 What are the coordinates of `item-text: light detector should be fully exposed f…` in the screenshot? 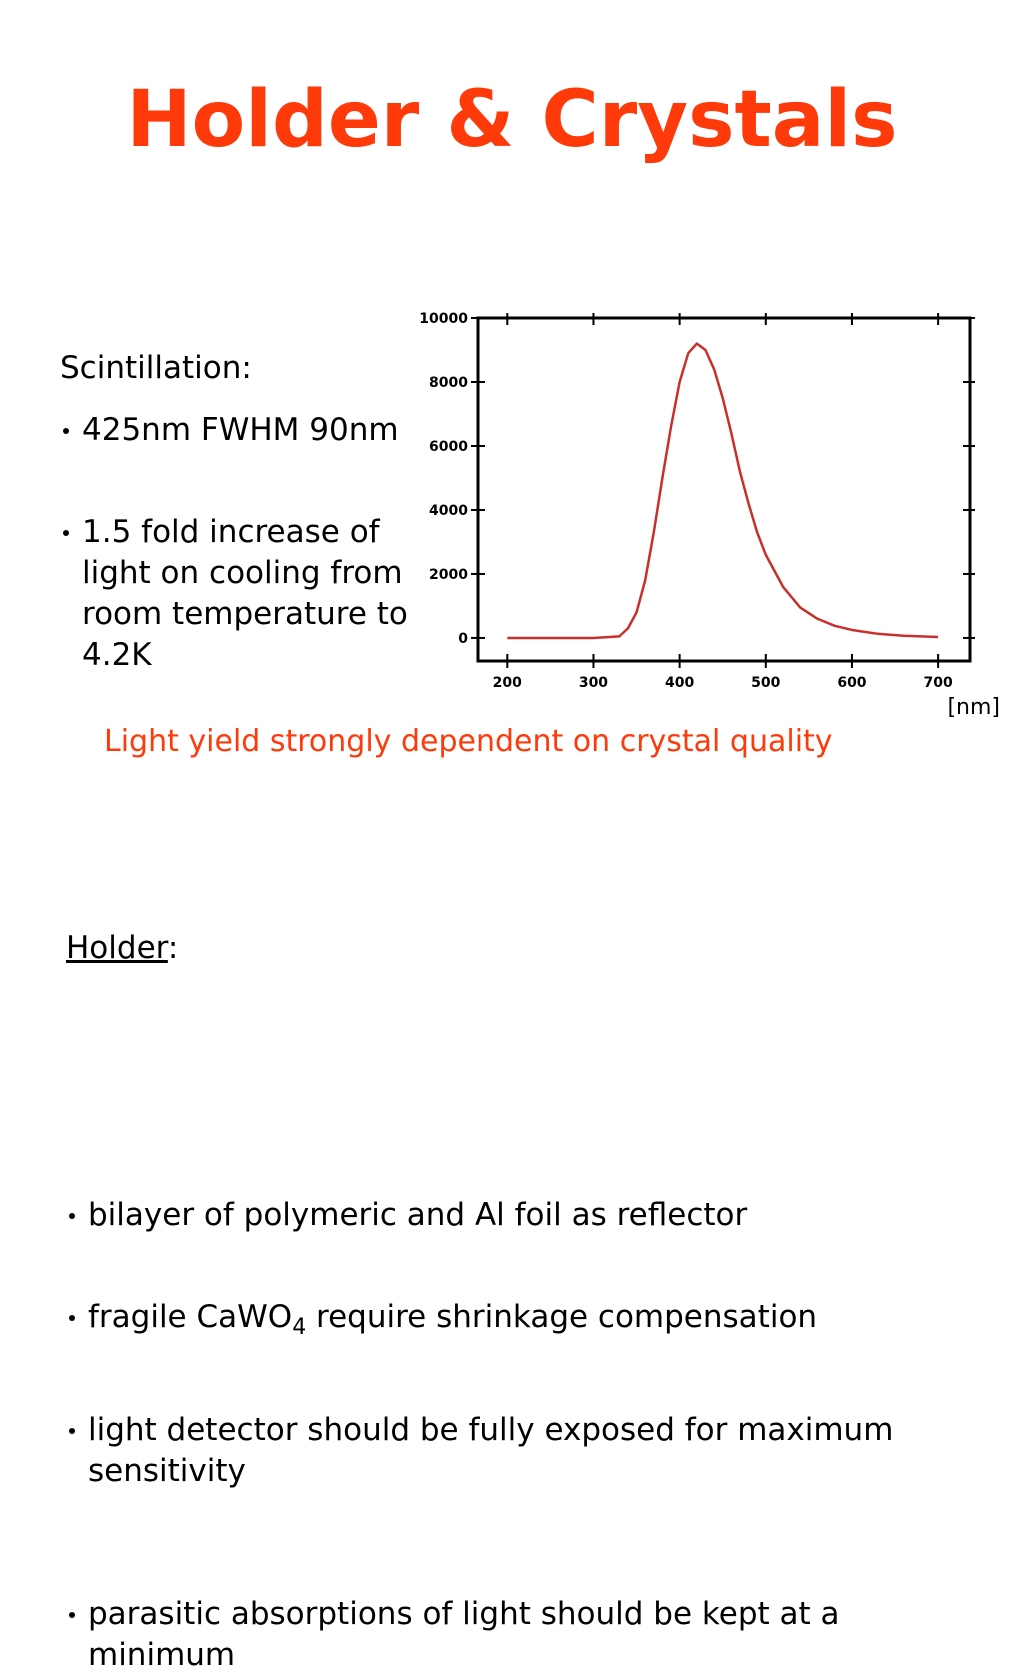 It's located at (491, 1451).